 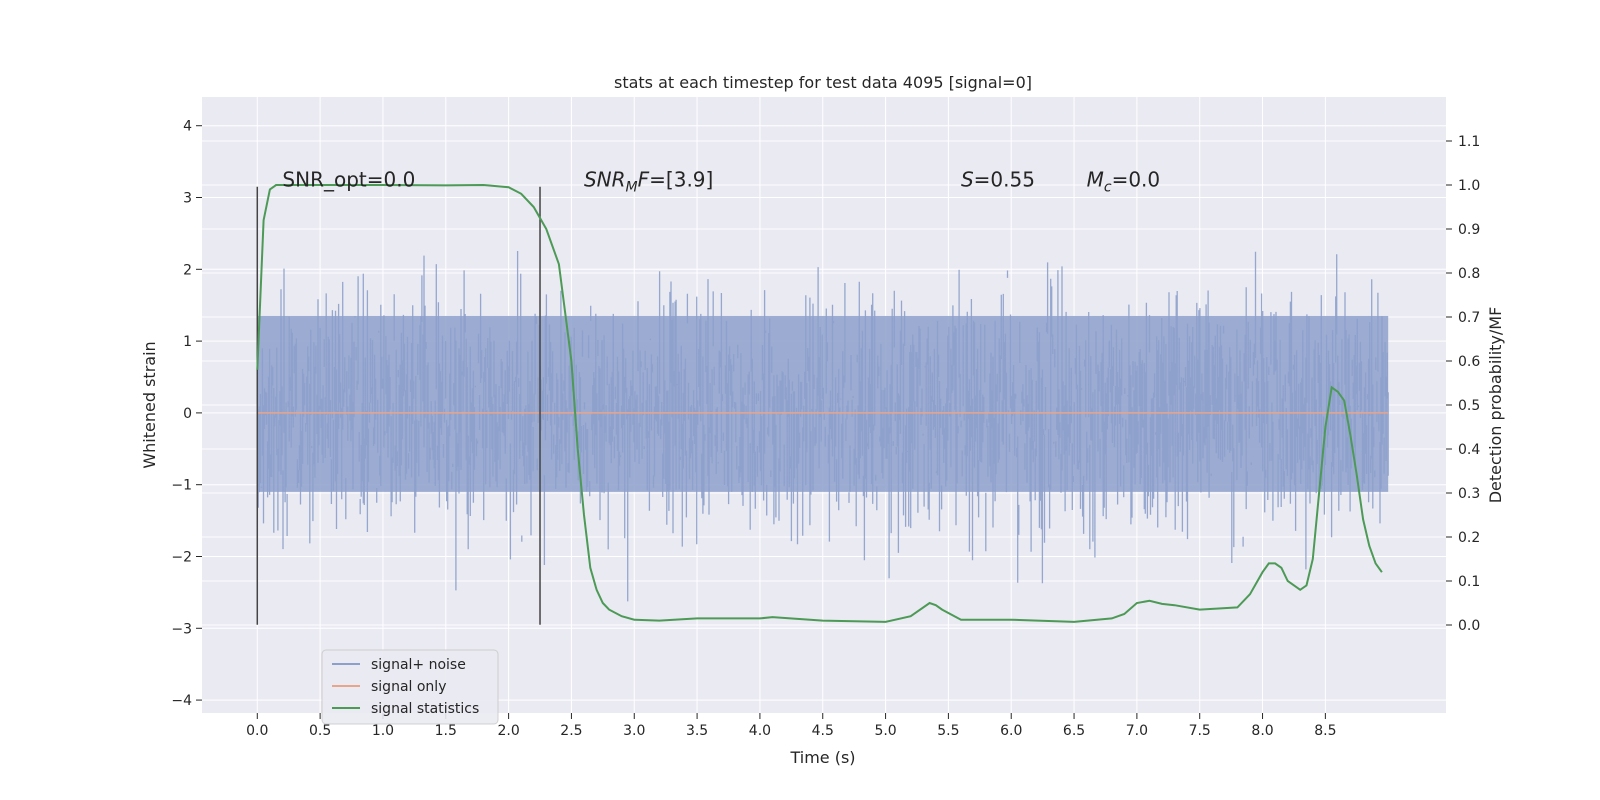 What do you see at coordinates (1095, 180) in the screenshot?
I see `annotation-mc-base: M` at bounding box center [1095, 180].